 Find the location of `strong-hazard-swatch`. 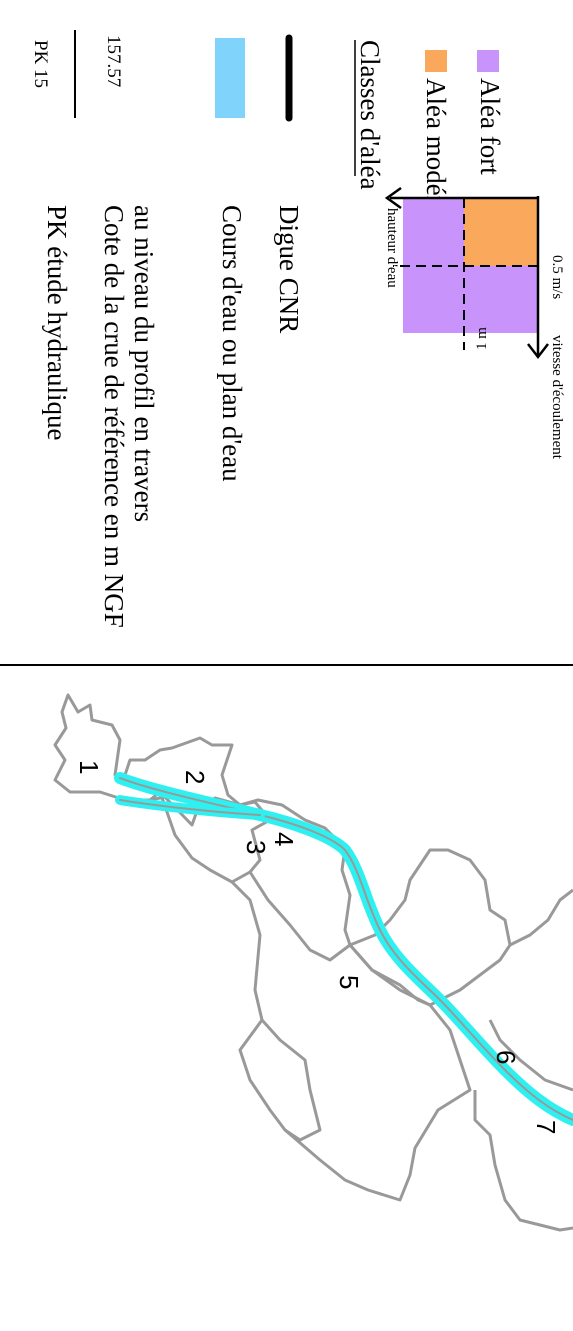

strong-hazard-swatch is located at coordinates (488, 61).